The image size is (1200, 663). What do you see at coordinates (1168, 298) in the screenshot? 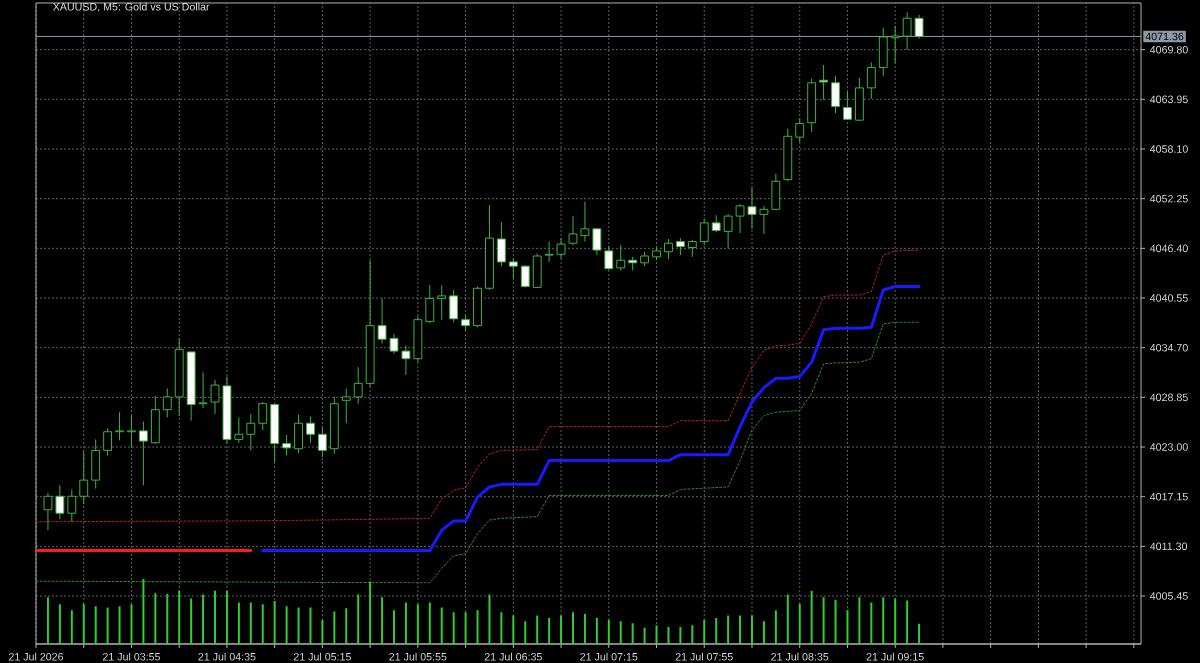
I see `y-tick-label: 4040.55` at bounding box center [1168, 298].